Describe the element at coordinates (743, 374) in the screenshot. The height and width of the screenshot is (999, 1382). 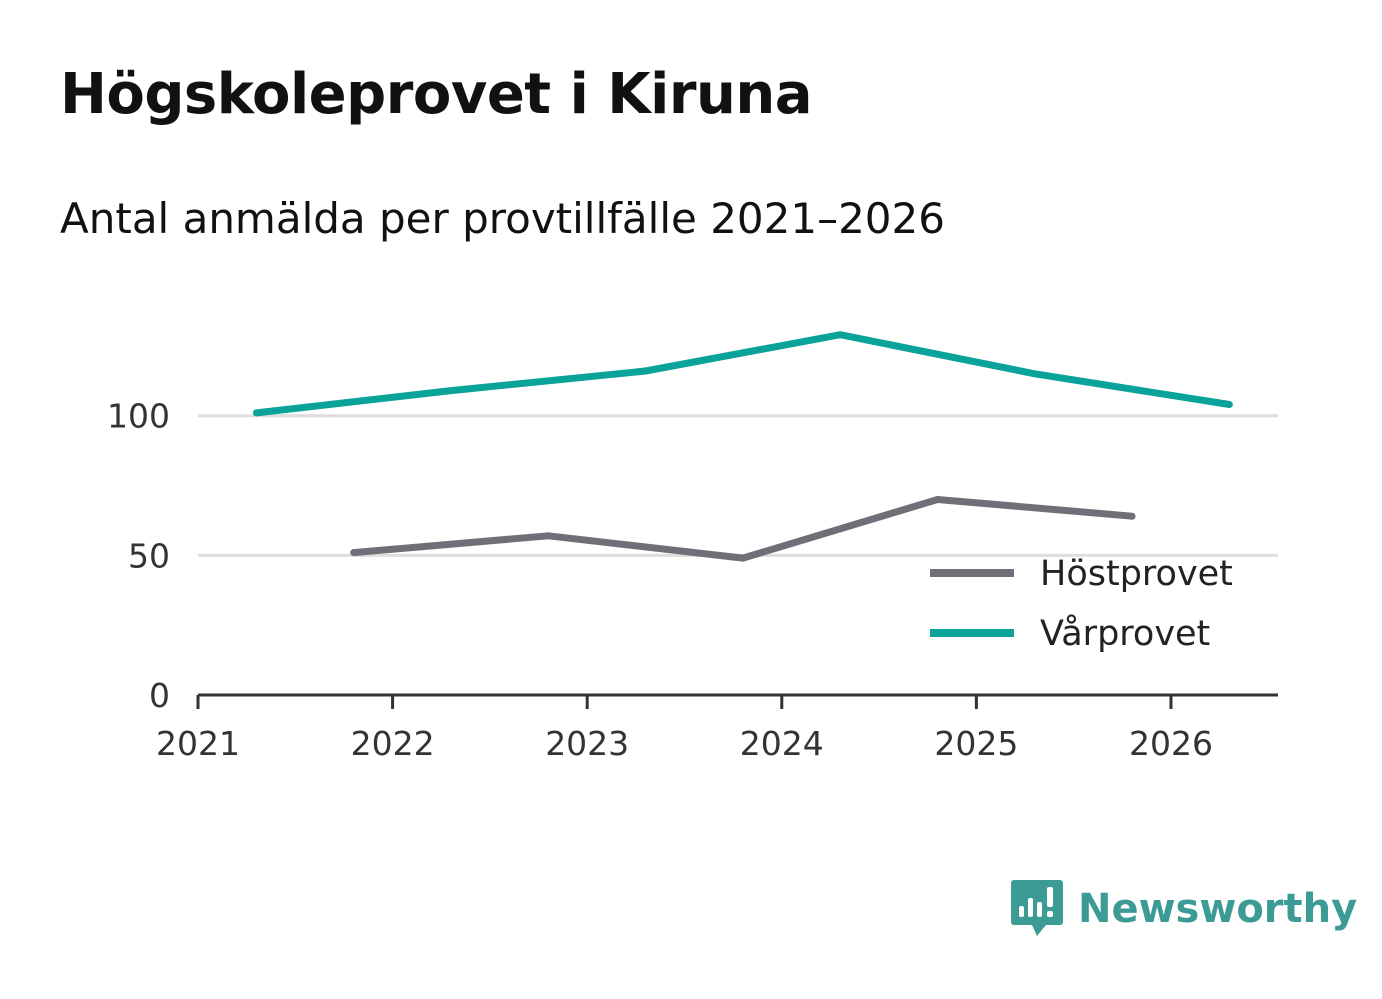
I see `series-line-varprovet` at that location.